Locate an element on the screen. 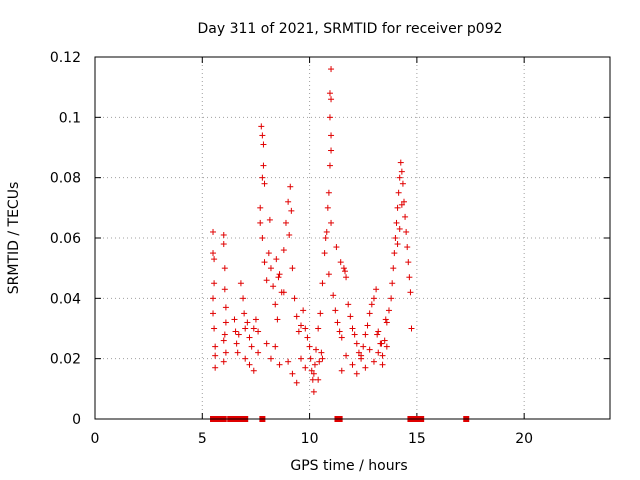 The height and width of the screenshot is (480, 640). x-tick-label: 20 is located at coordinates (524, 439).